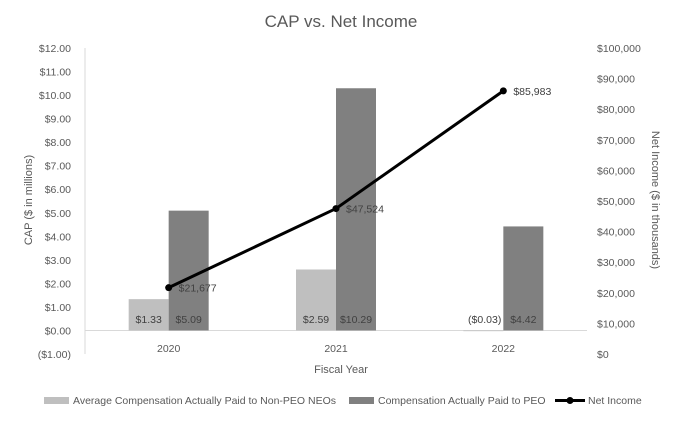 The height and width of the screenshot is (422, 682). Describe the element at coordinates (58, 190) in the screenshot. I see `left-axis-tick-label: $6.00` at that location.